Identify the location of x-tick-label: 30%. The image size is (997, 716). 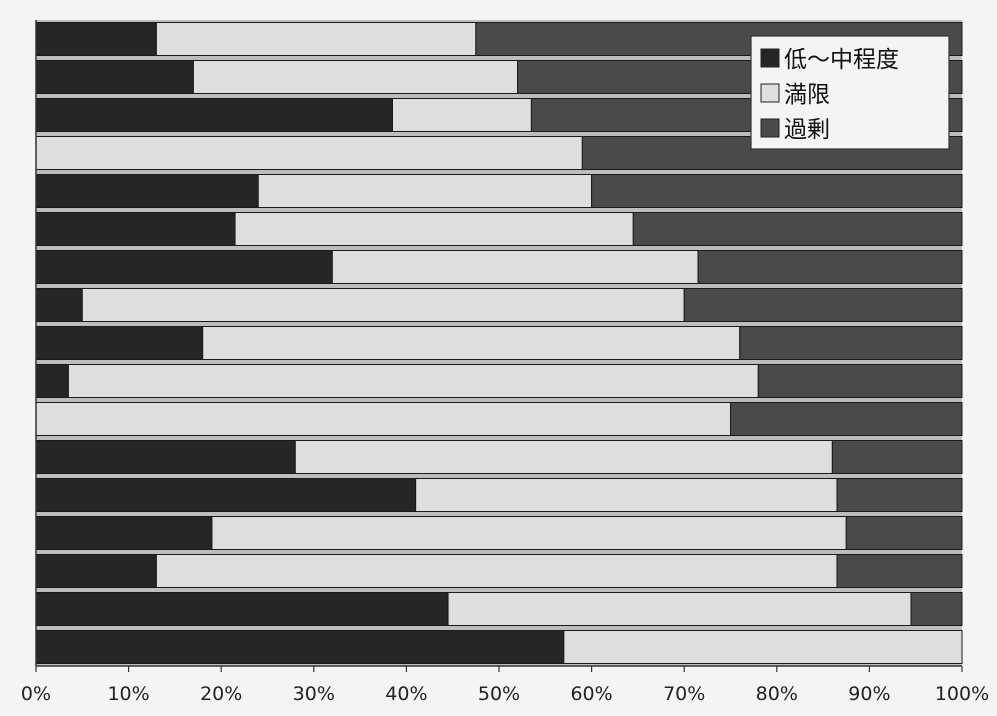
(314, 694).